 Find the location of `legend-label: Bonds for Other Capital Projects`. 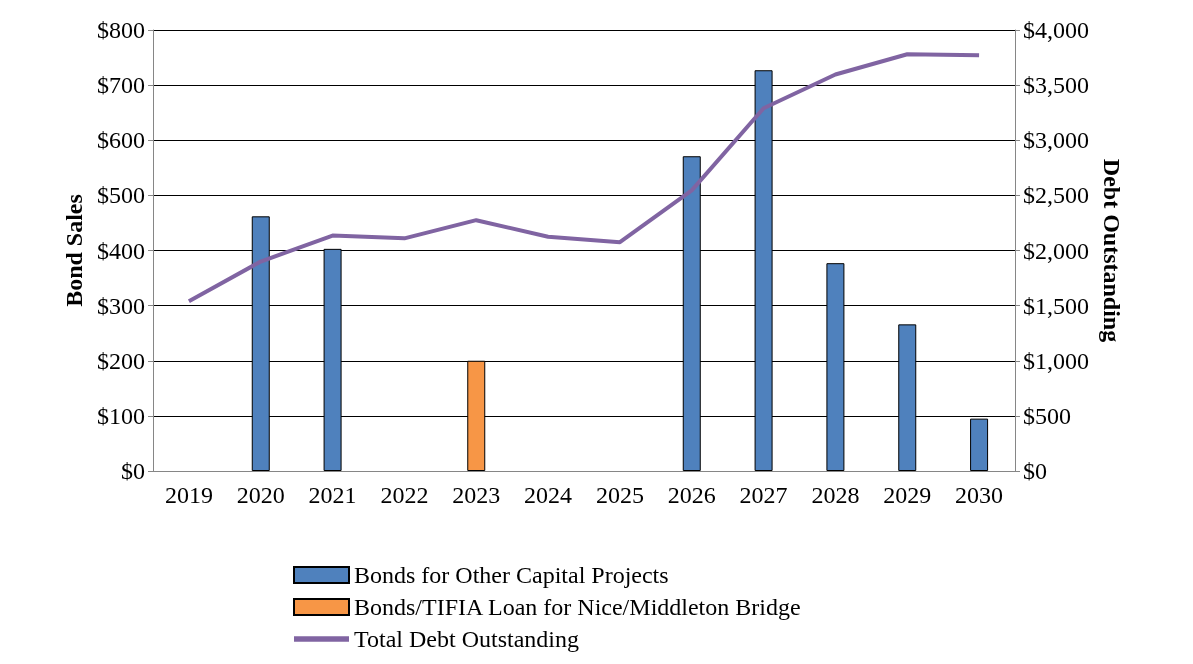

legend-label: Bonds for Other Capital Projects is located at coordinates (511, 575).